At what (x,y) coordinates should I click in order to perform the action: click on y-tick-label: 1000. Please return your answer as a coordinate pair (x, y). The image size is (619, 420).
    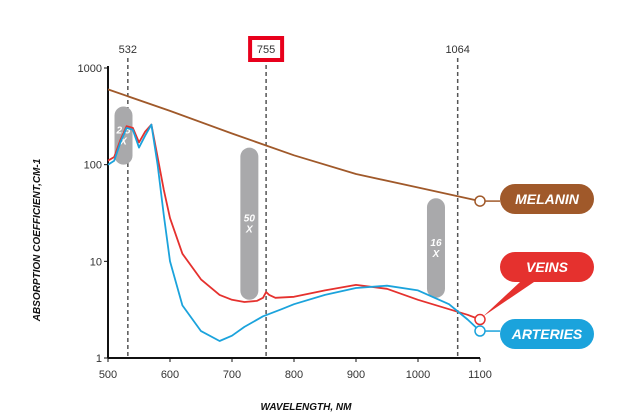
    Looking at the image, I should click on (90, 69).